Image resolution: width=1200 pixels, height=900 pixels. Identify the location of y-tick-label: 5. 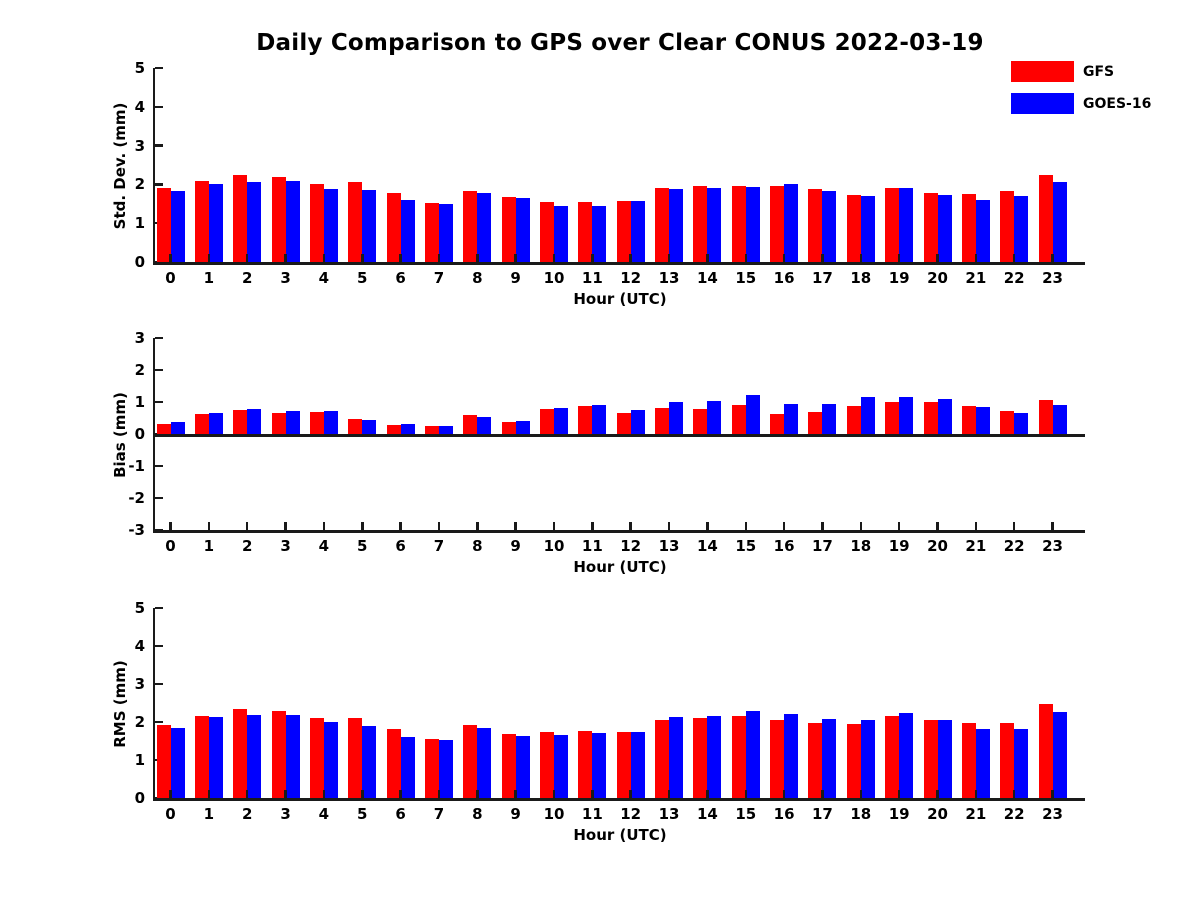
(139, 608).